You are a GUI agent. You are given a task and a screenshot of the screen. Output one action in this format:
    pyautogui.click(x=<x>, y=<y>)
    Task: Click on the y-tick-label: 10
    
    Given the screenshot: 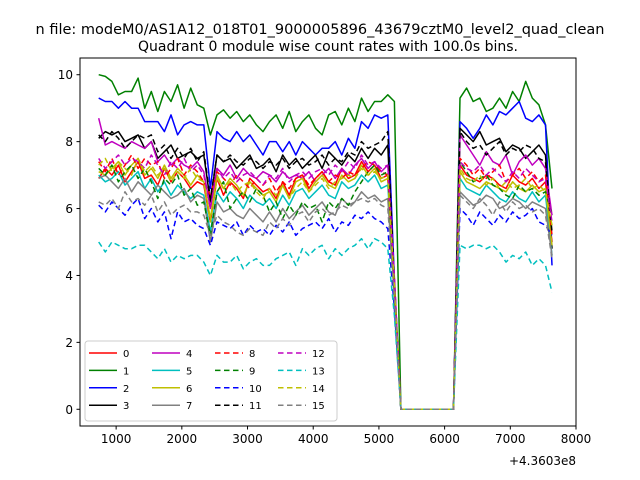 What is the action you would take?
    pyautogui.click(x=65, y=75)
    